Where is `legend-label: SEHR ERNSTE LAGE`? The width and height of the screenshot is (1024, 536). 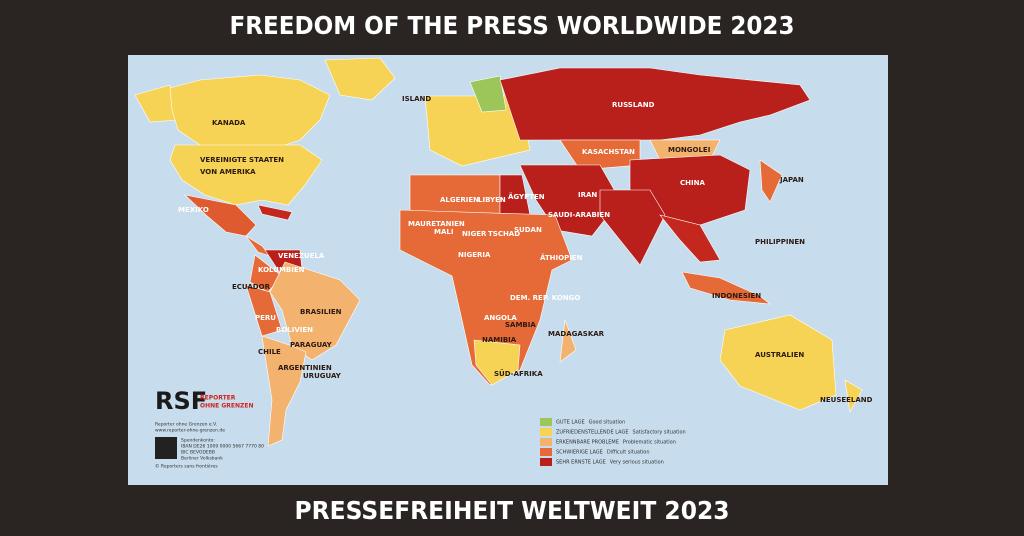 legend-label: SEHR ERNSTE LAGE is located at coordinates (581, 463).